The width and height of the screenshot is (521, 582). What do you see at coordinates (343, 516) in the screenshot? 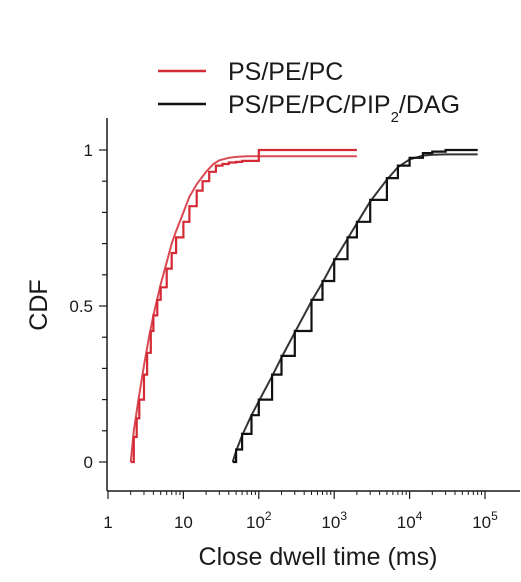
I see `x-tick-label-exponent: 3` at bounding box center [343, 516].